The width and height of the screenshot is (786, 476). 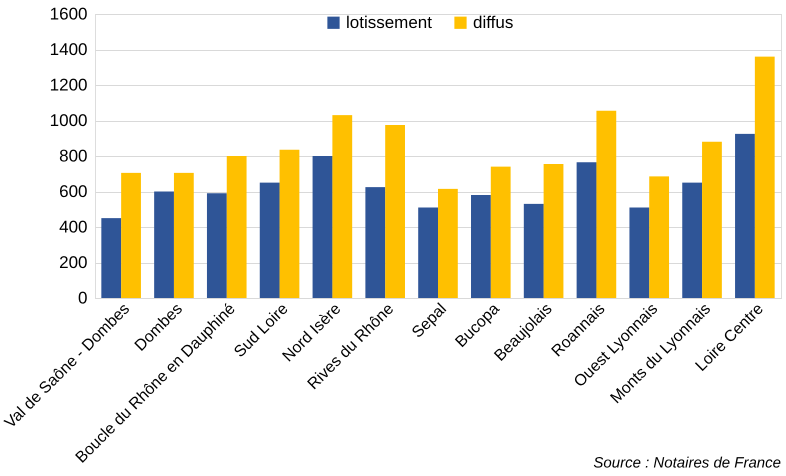 What do you see at coordinates (687, 463) in the screenshot?
I see `source-note: Source : Notaires de France` at bounding box center [687, 463].